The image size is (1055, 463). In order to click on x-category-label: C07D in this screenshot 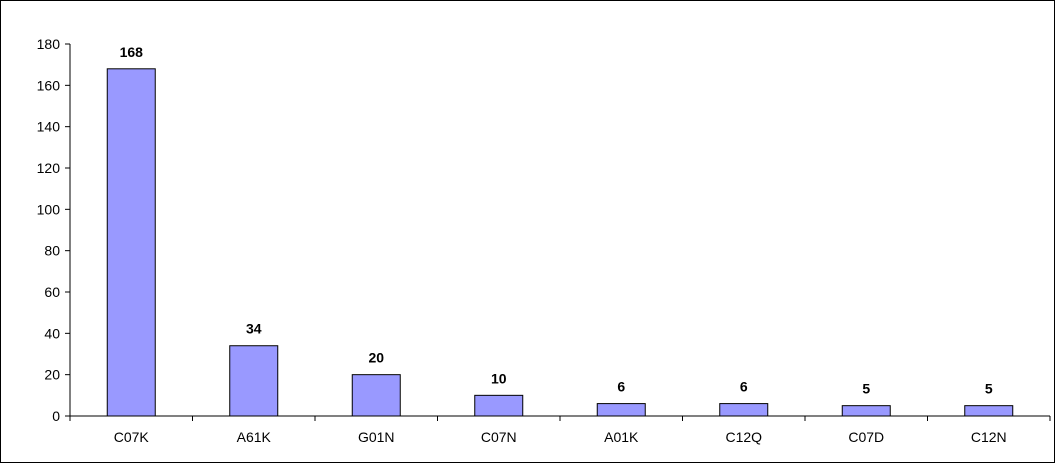, I will do `click(866, 437)`.